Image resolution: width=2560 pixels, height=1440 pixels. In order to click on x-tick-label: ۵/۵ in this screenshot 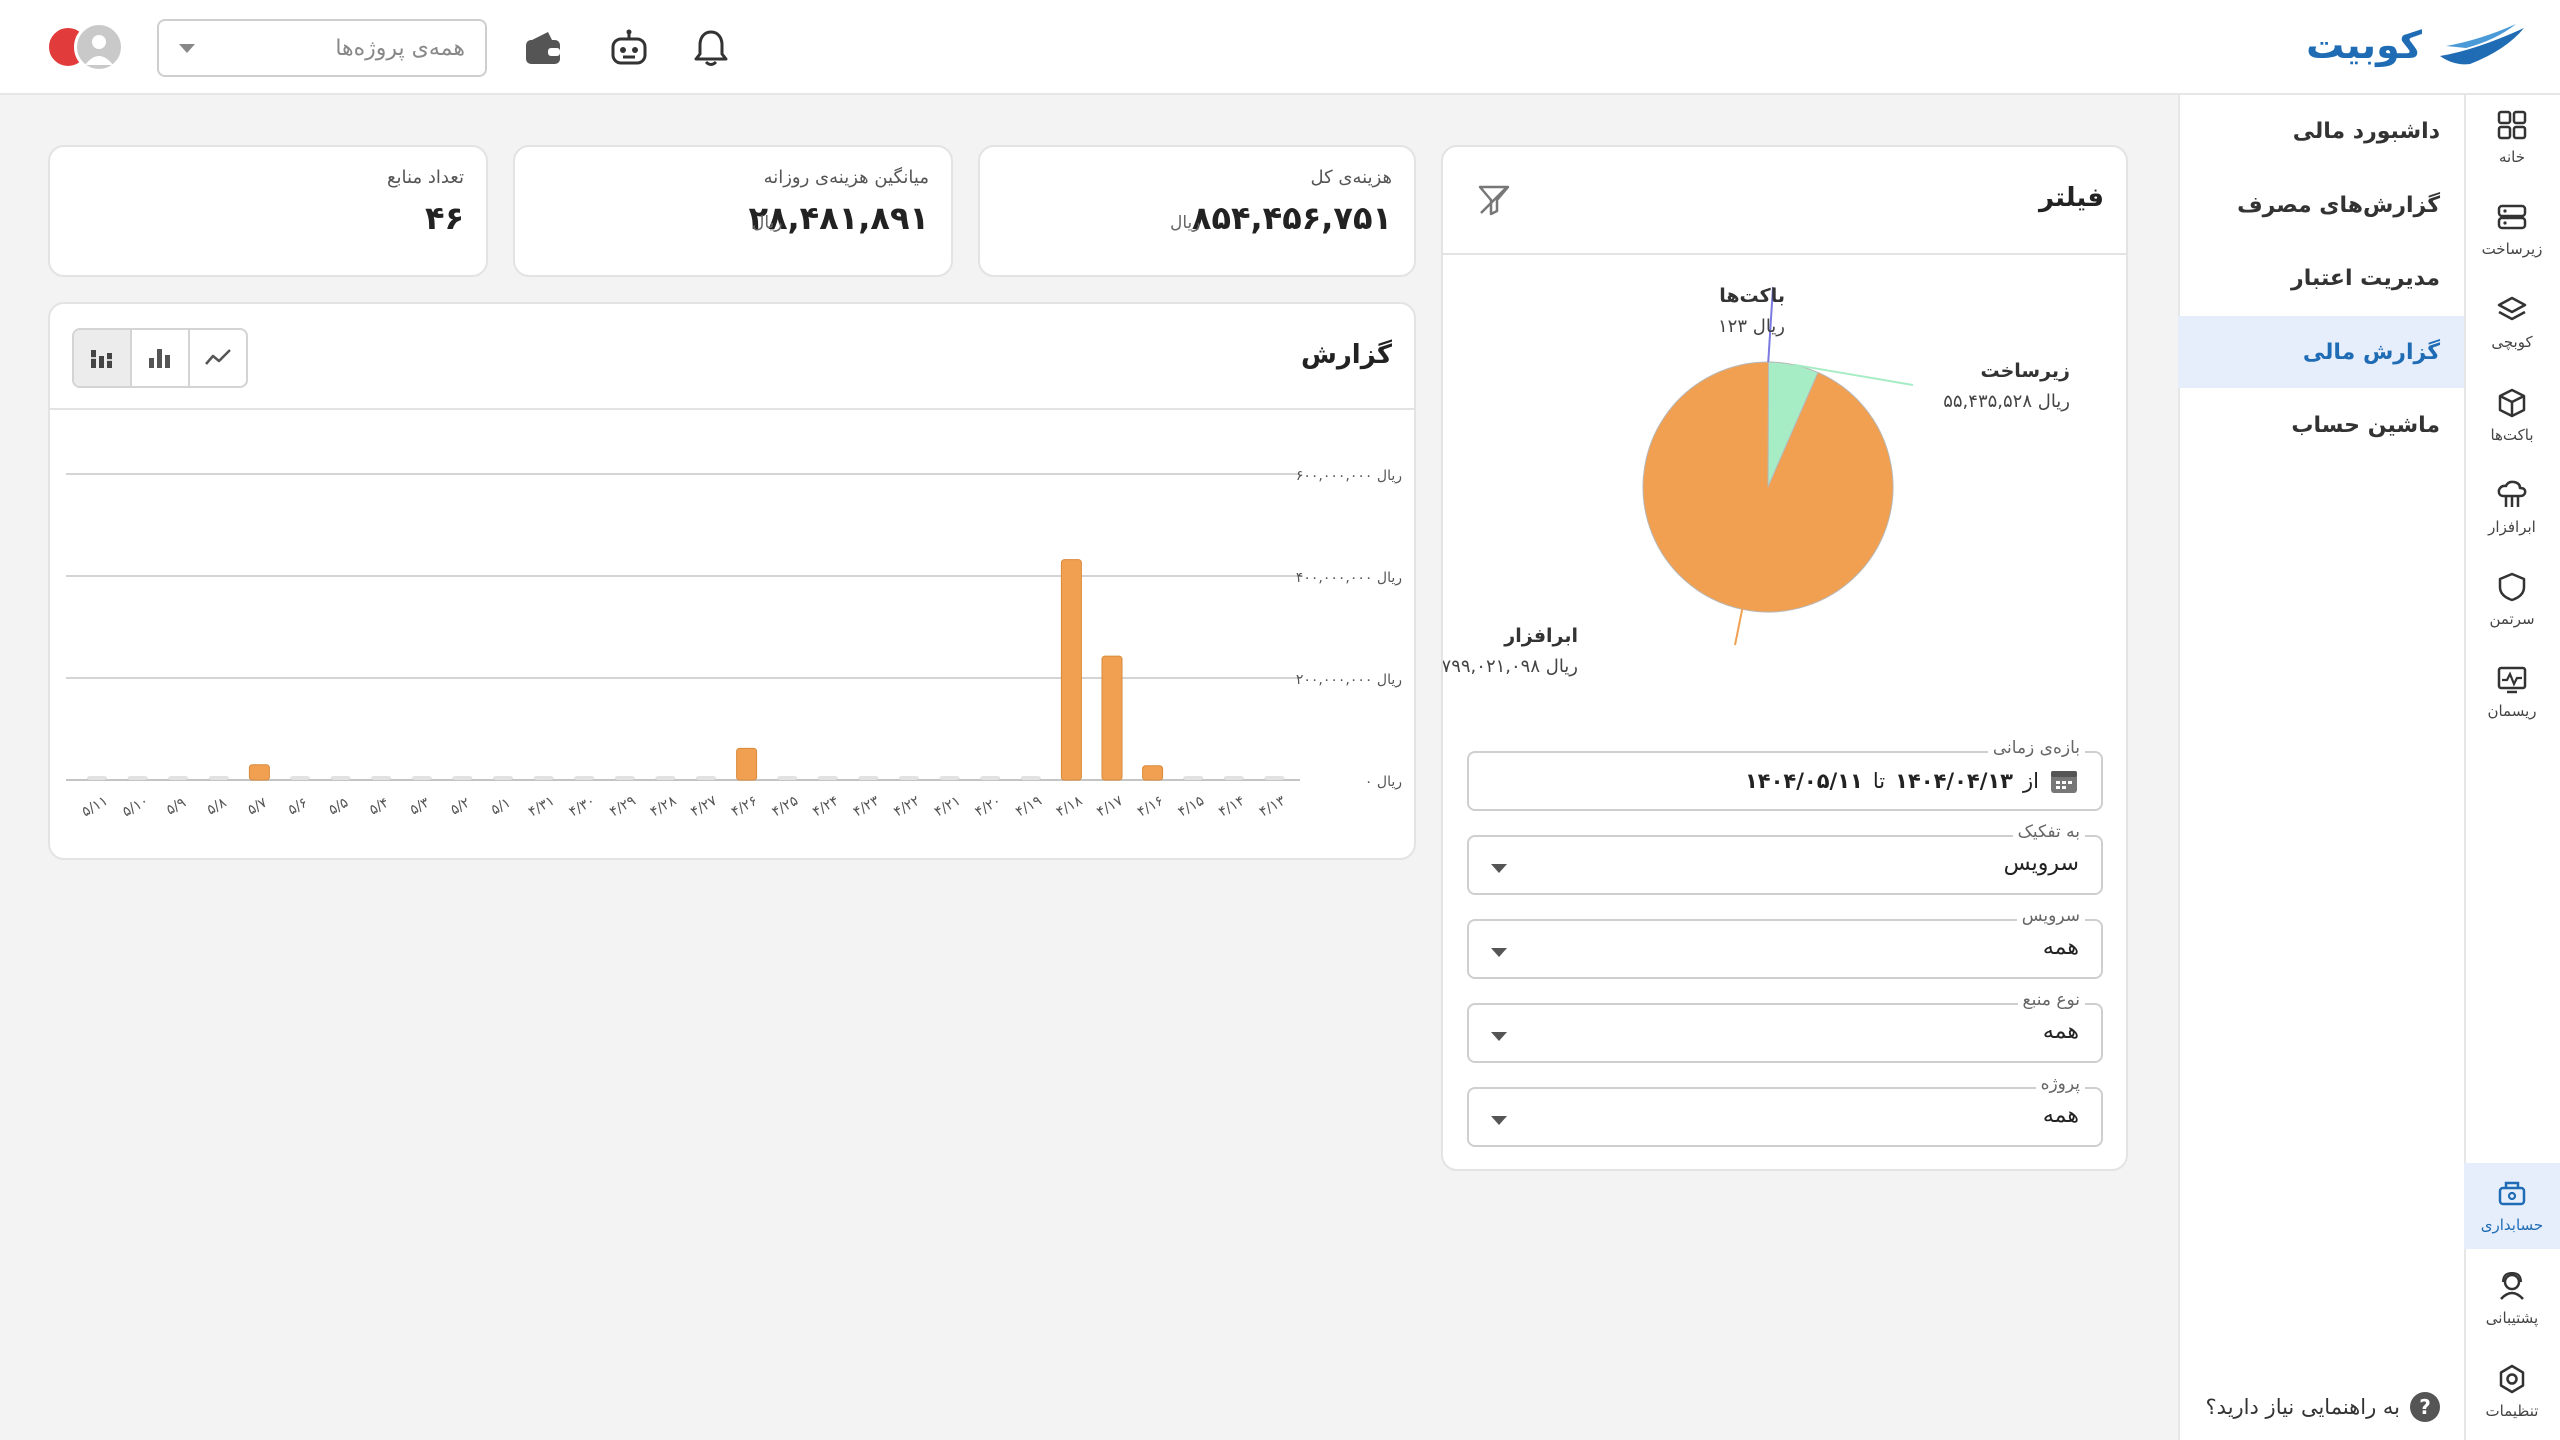, I will do `click(338, 807)`.